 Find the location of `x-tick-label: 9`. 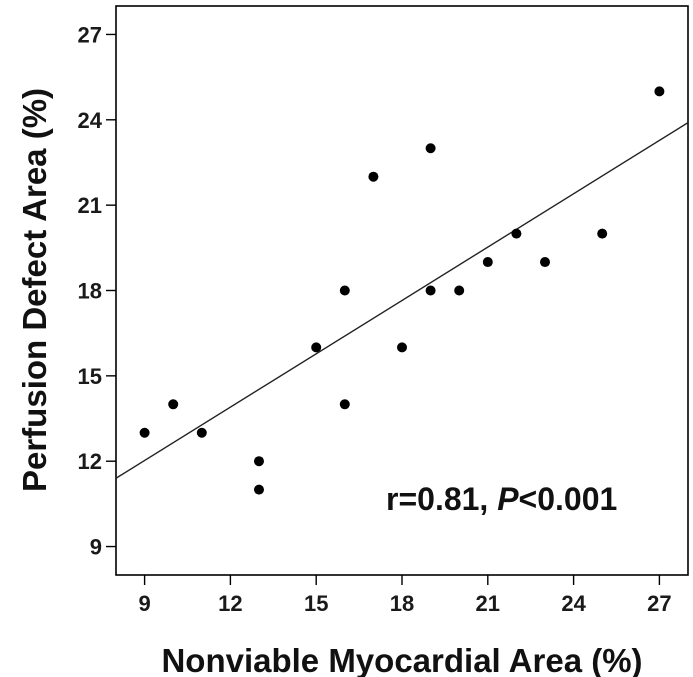

x-tick-label: 9 is located at coordinates (144, 603).